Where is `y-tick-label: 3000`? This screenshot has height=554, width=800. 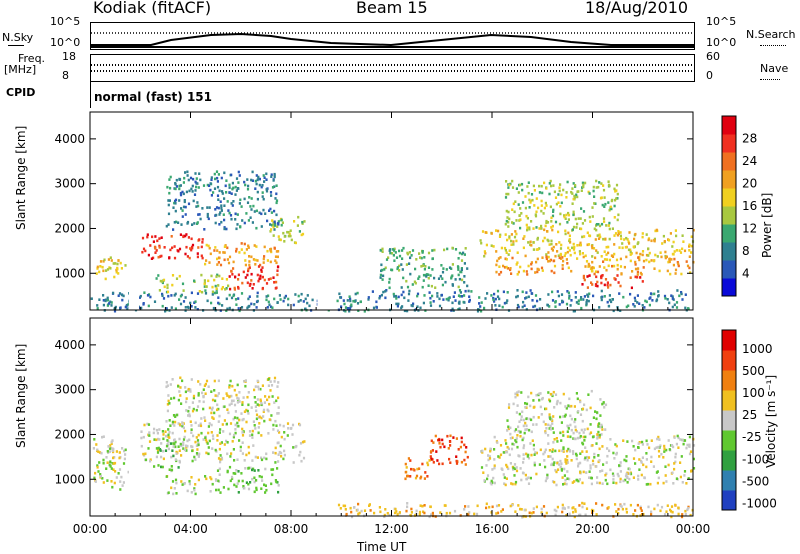
y-tick-label: 3000 is located at coordinates (69, 390).